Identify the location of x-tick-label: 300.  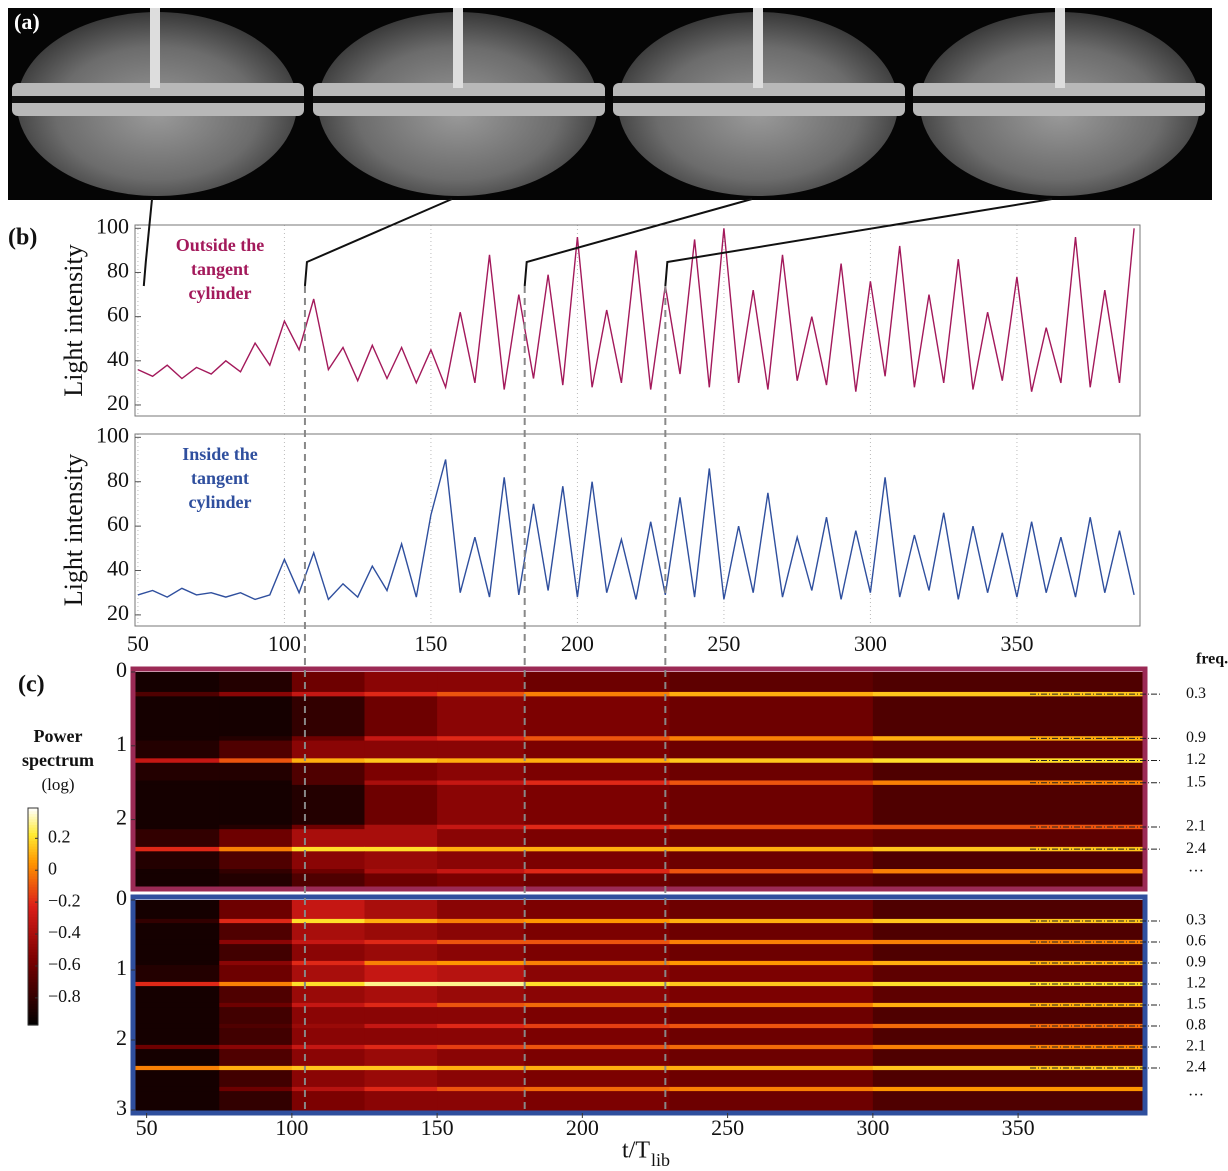
(870, 643).